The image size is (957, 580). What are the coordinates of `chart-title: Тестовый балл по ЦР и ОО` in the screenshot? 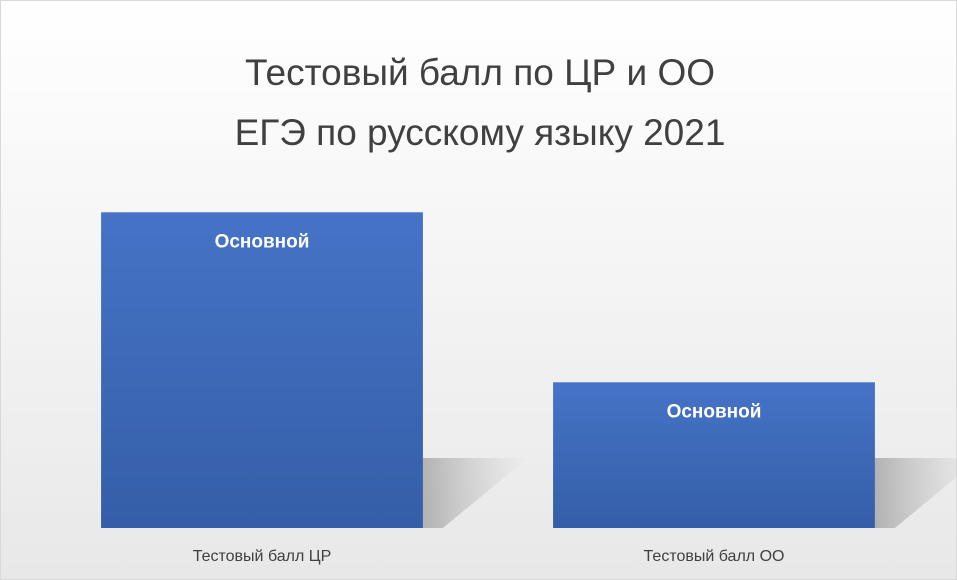 It's located at (480, 72).